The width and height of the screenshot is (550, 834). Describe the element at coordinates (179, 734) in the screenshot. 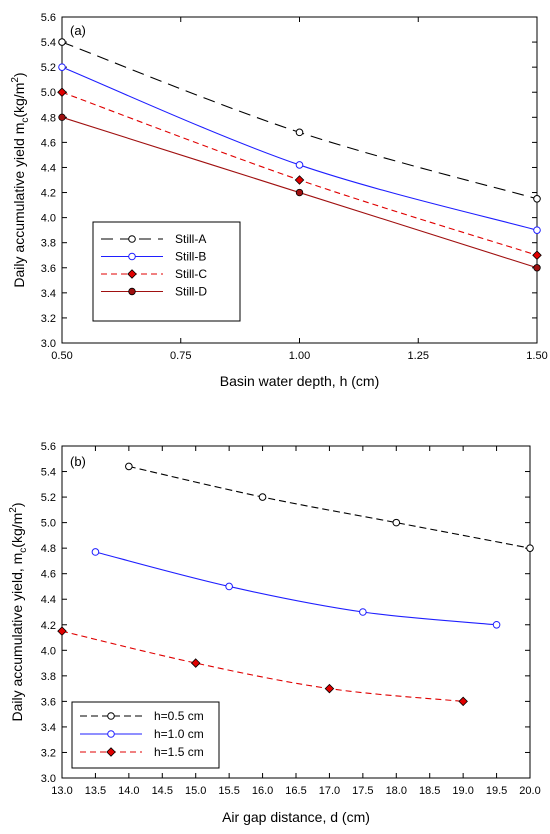

I see `legend-entry: h=1.0 cm` at that location.